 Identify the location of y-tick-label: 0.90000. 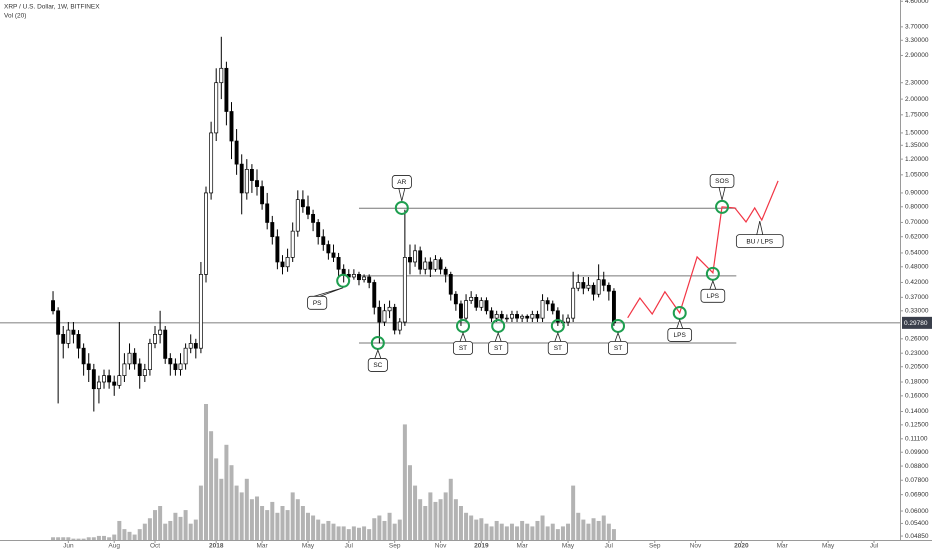
(917, 193).